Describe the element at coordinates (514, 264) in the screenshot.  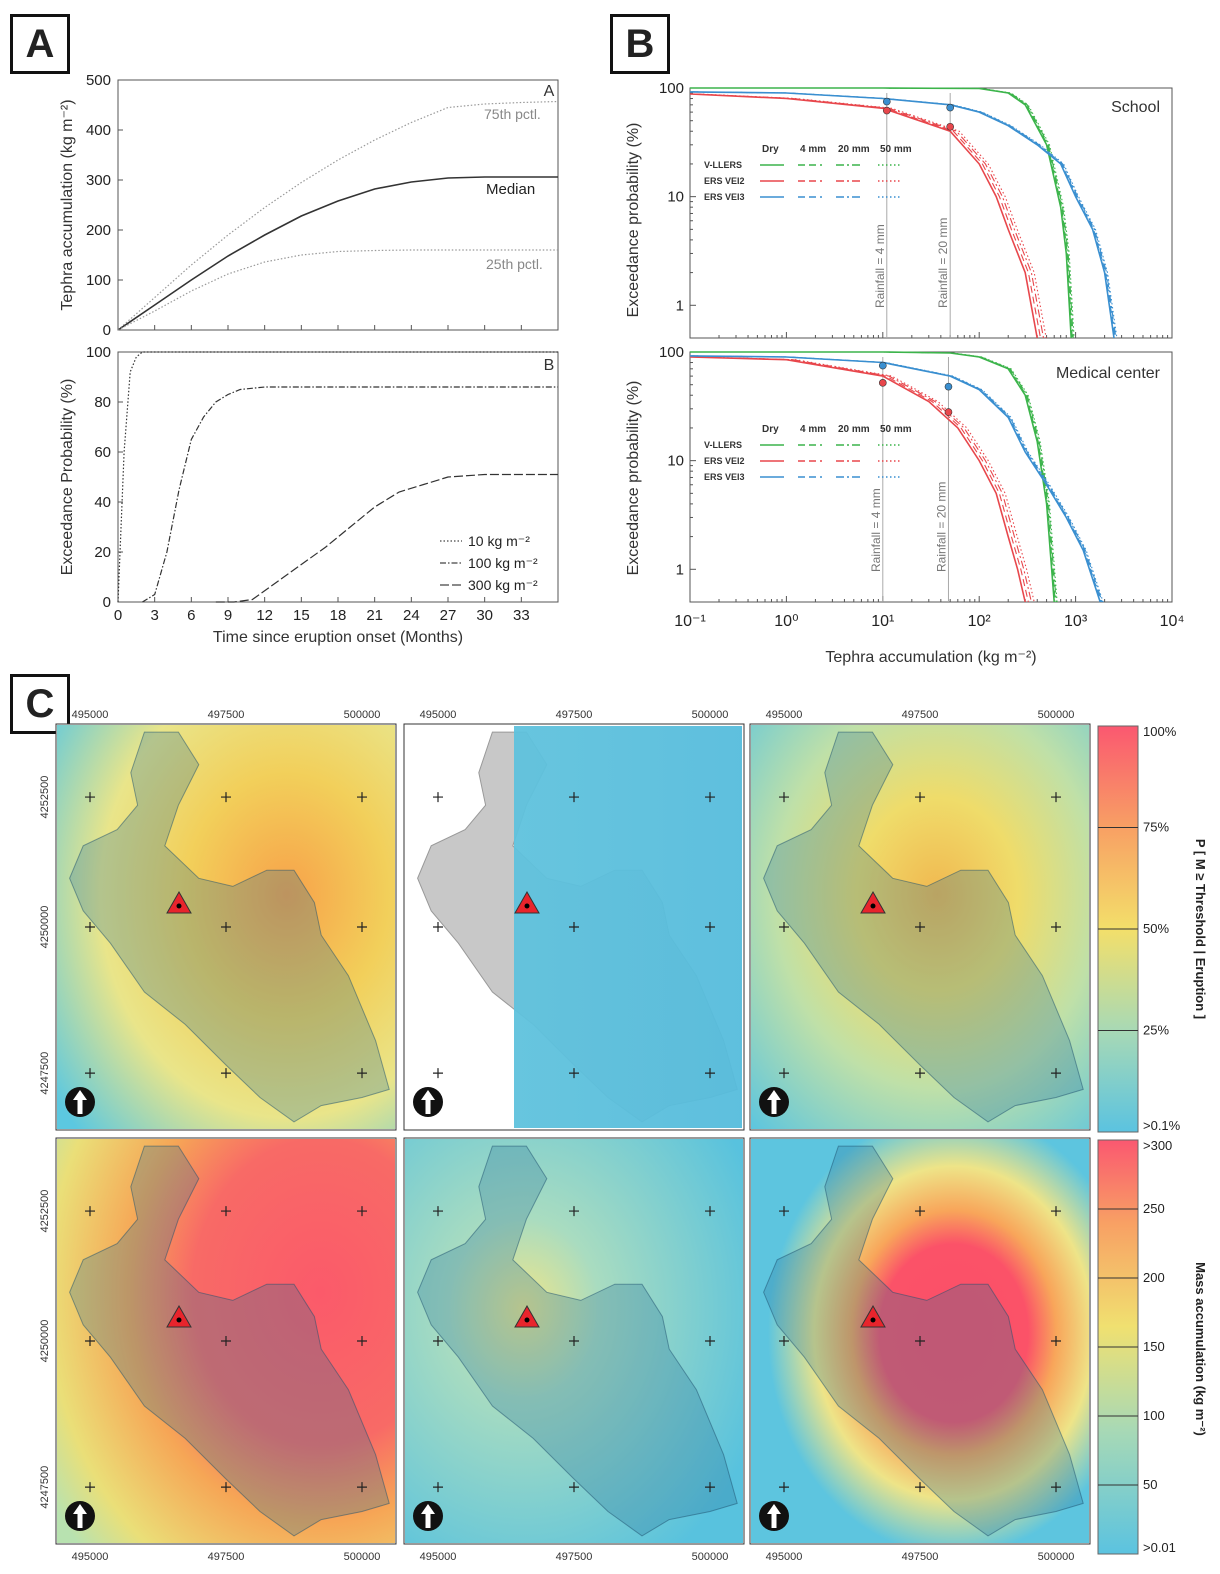
I see `p25-label: 25th pctl.` at that location.